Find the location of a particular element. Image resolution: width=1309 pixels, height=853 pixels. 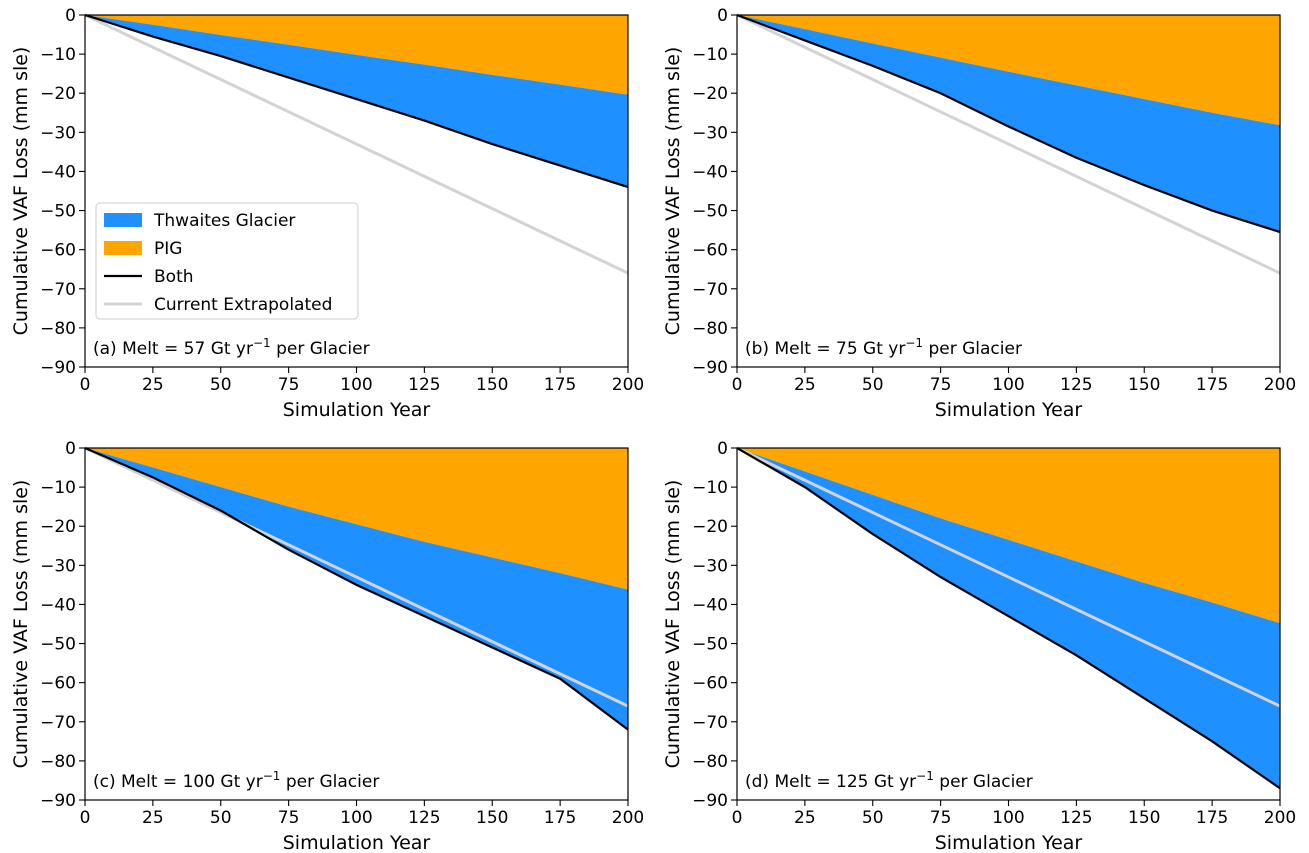

panel-annotation: (d) Melt = 125 Gt yr−1 per Glacier is located at coordinates (889, 780).